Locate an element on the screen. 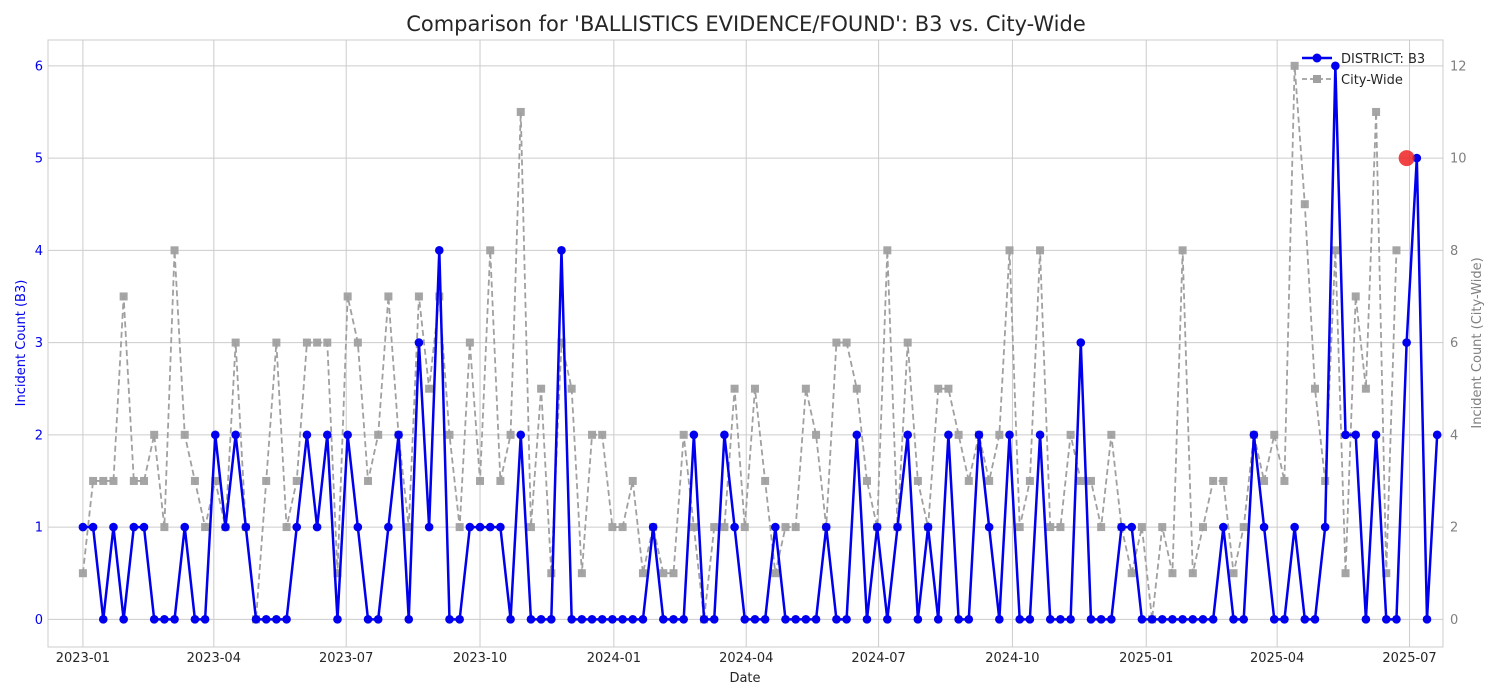  legend-marker-b3 is located at coordinates (1317, 58).